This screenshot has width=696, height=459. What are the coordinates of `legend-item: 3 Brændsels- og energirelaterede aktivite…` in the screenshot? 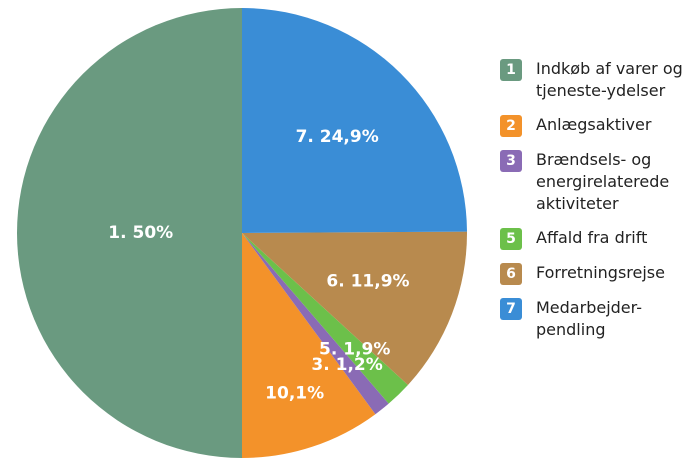 It's located at (598, 182).